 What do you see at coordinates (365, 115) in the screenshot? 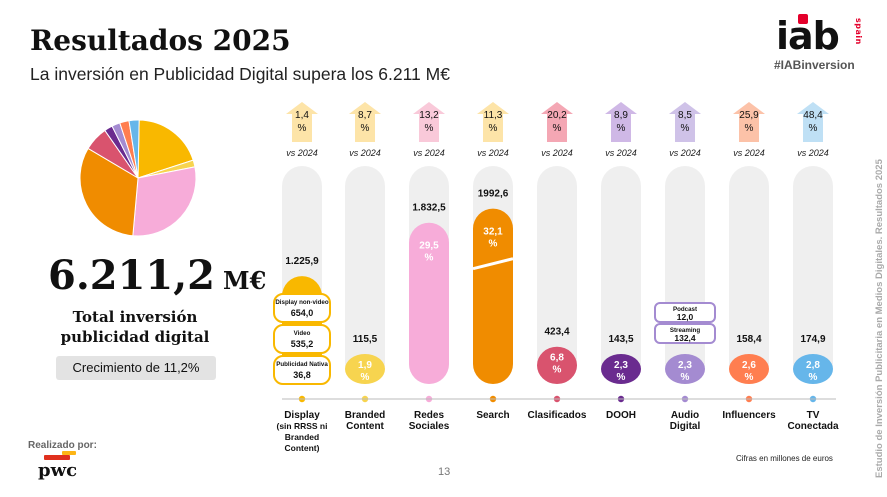
I see `growth-value: 8,7` at bounding box center [365, 115].